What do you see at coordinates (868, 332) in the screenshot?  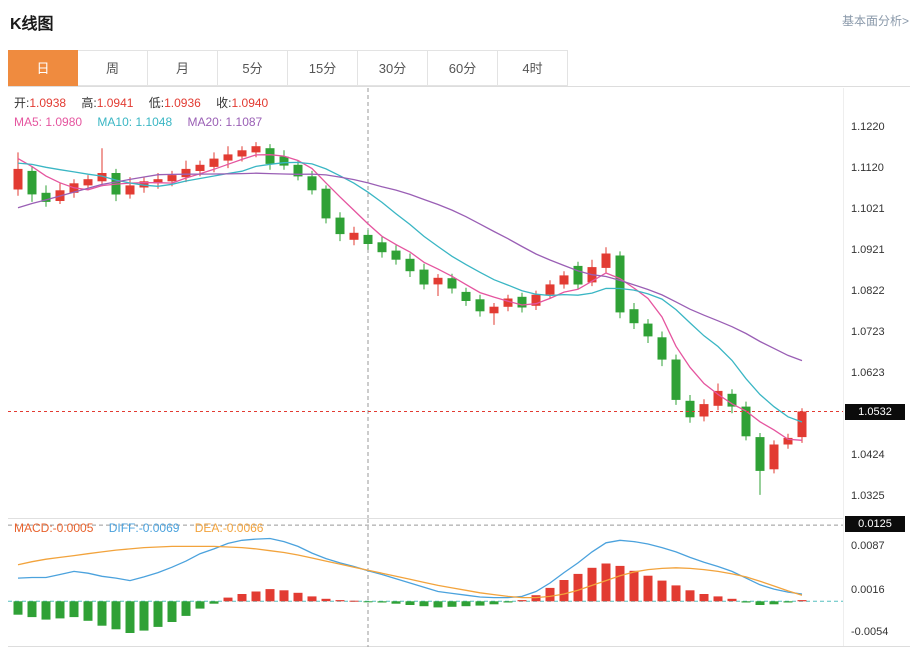 I see `y-axis-tick: 1.0723` at bounding box center [868, 332].